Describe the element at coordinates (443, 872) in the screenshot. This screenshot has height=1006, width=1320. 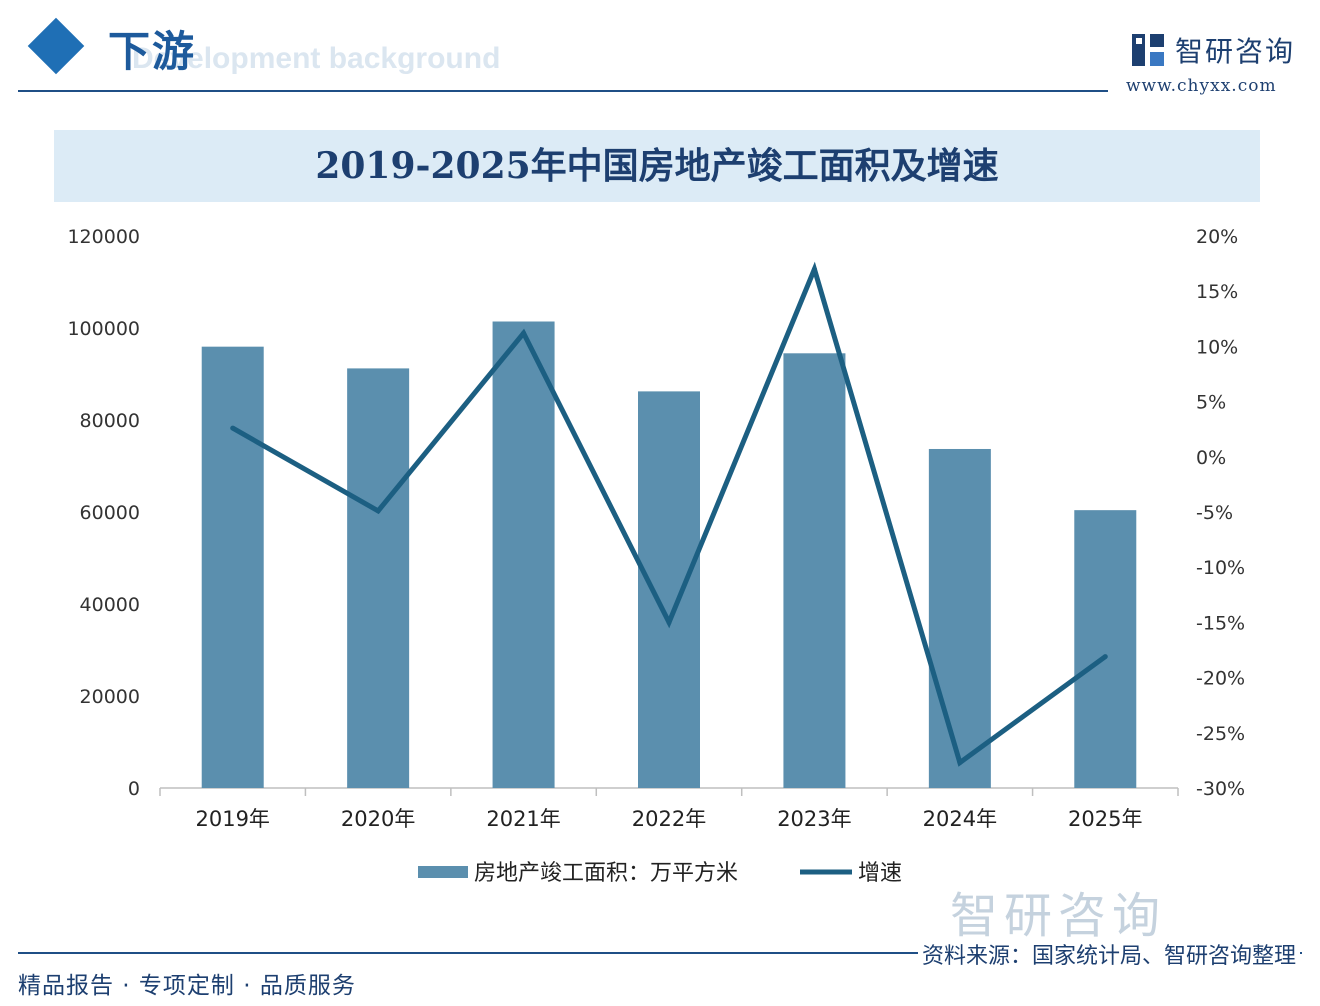
I see `legend-swatch-bar` at that location.